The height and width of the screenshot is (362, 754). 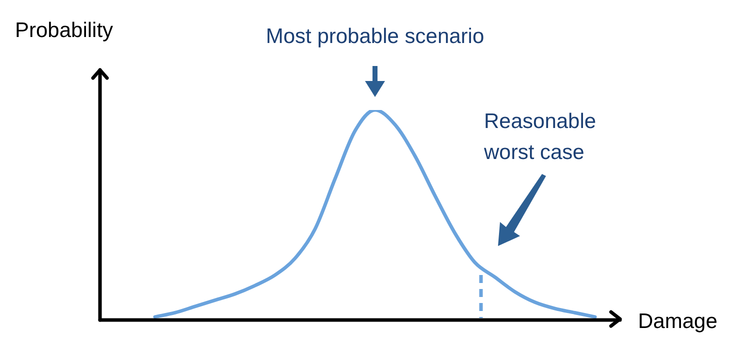 What do you see at coordinates (375, 36) in the screenshot?
I see `text: Most probable scenario` at bounding box center [375, 36].